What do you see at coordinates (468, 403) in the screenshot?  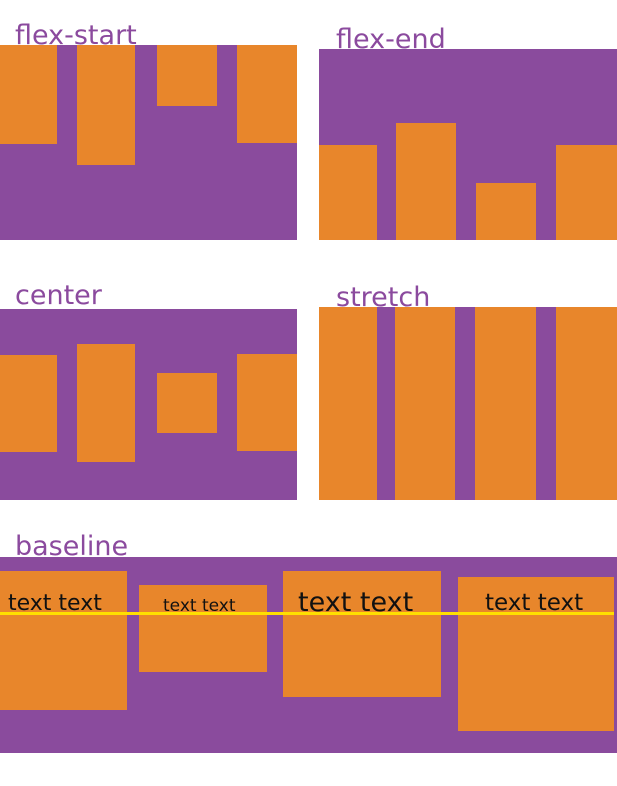 I see `flex-container-stretch` at bounding box center [468, 403].